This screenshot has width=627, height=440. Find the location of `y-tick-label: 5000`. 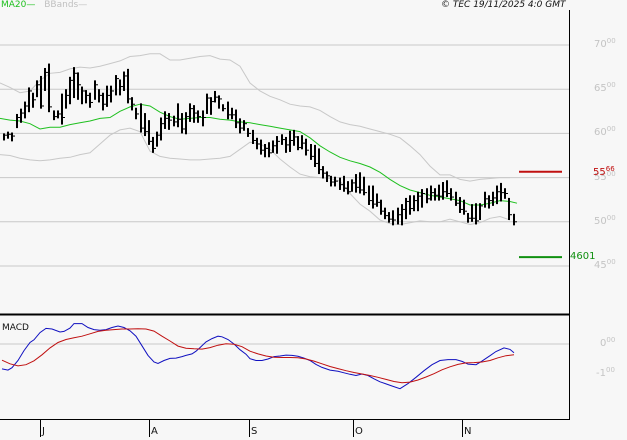

y-tick-label: 5000 is located at coordinates (605, 220).